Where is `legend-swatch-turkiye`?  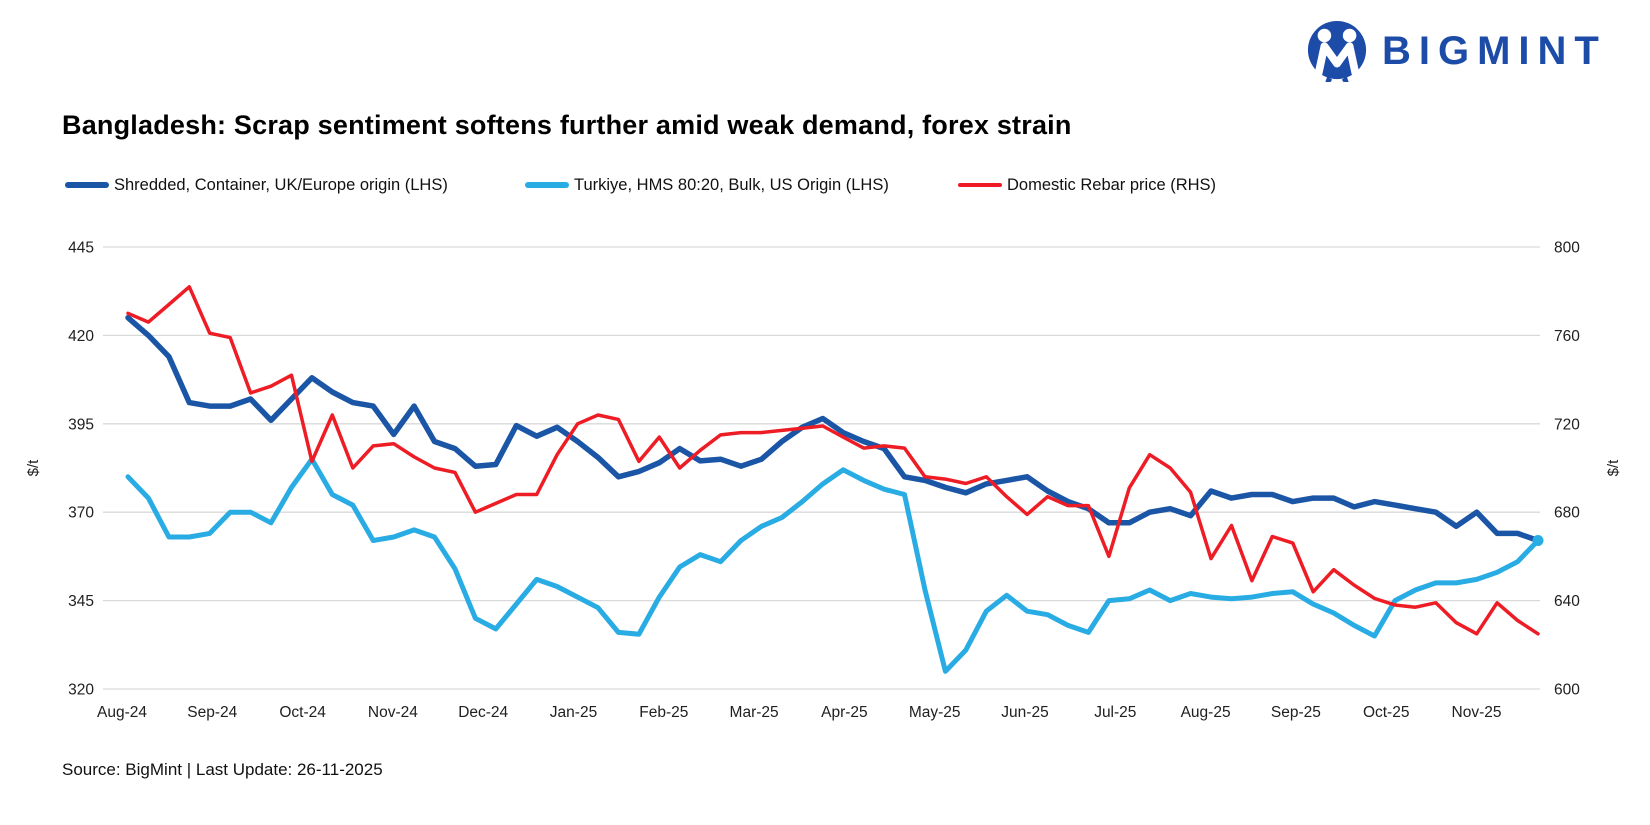
legend-swatch-turkiye is located at coordinates (547, 185).